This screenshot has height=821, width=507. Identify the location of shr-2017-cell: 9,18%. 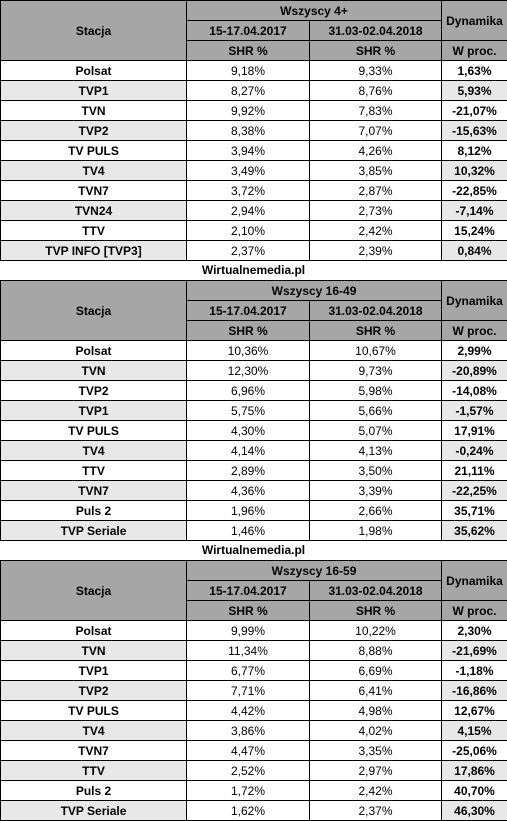
(248, 70).